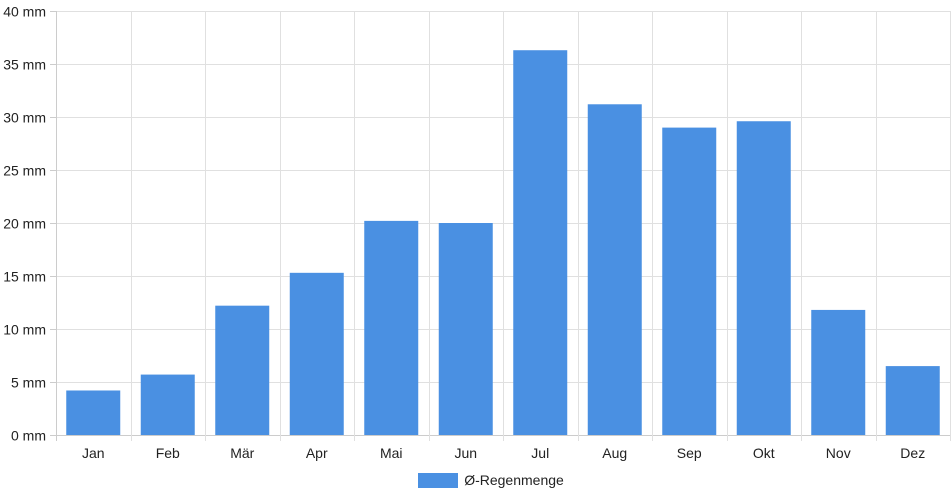  Describe the element at coordinates (465, 453) in the screenshot. I see `x-tick-label: Jun` at that location.